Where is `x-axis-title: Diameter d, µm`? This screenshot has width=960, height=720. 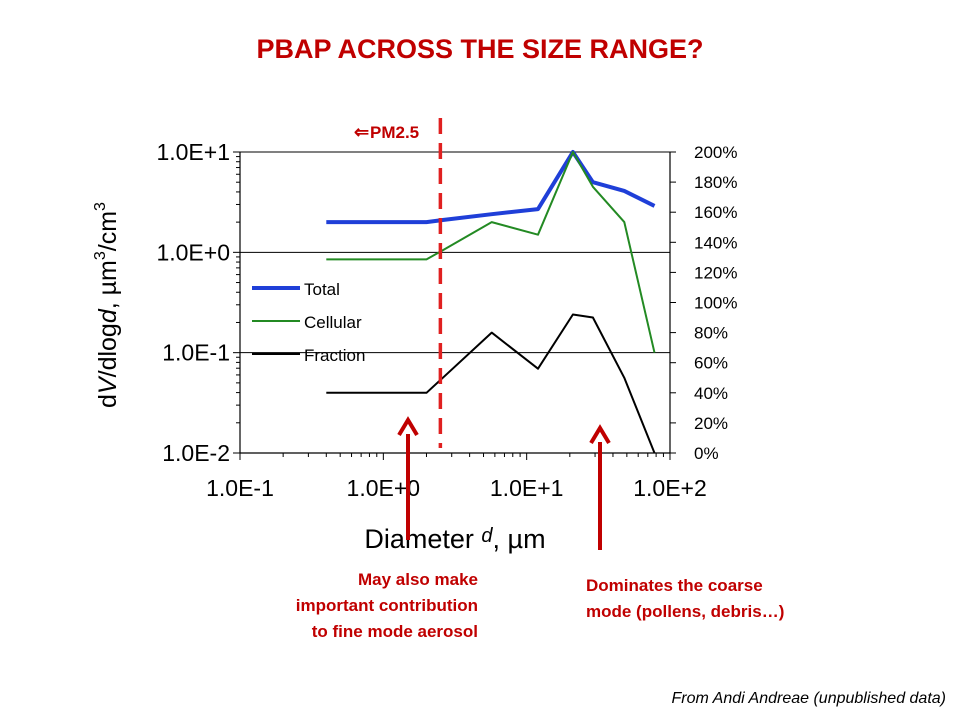
x-axis-title: Diameter d, µm is located at coordinates (454, 539).